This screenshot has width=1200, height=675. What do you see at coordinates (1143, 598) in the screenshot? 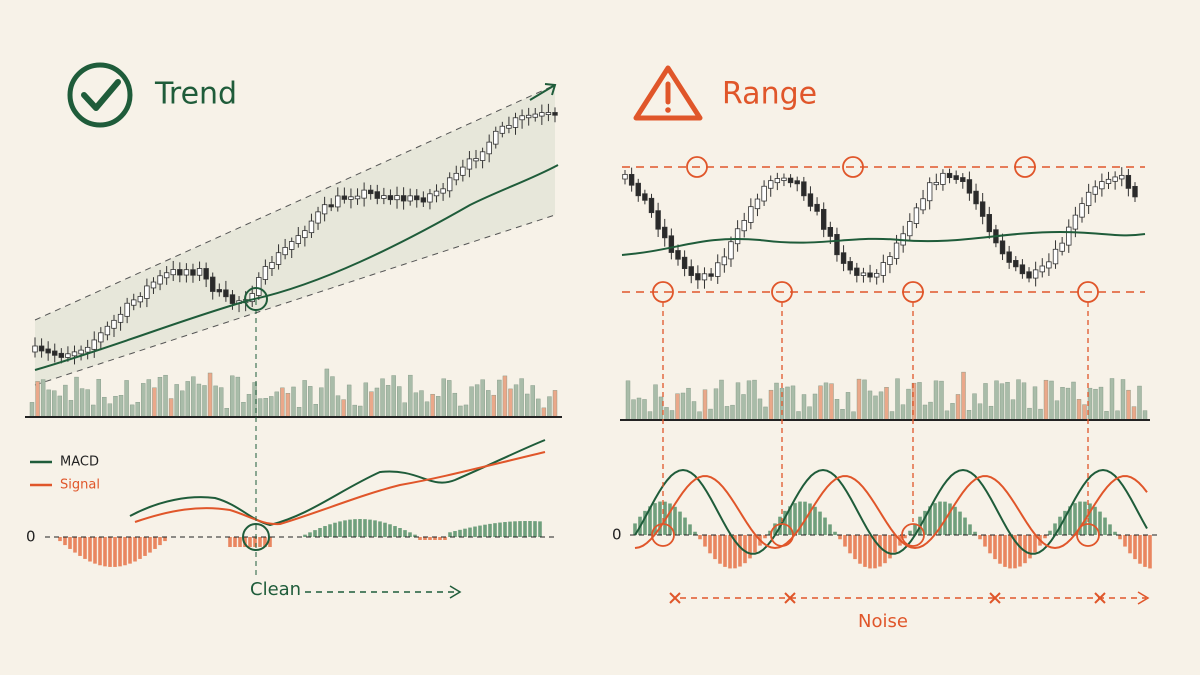
I see `noise-arrowhead` at bounding box center [1143, 598].